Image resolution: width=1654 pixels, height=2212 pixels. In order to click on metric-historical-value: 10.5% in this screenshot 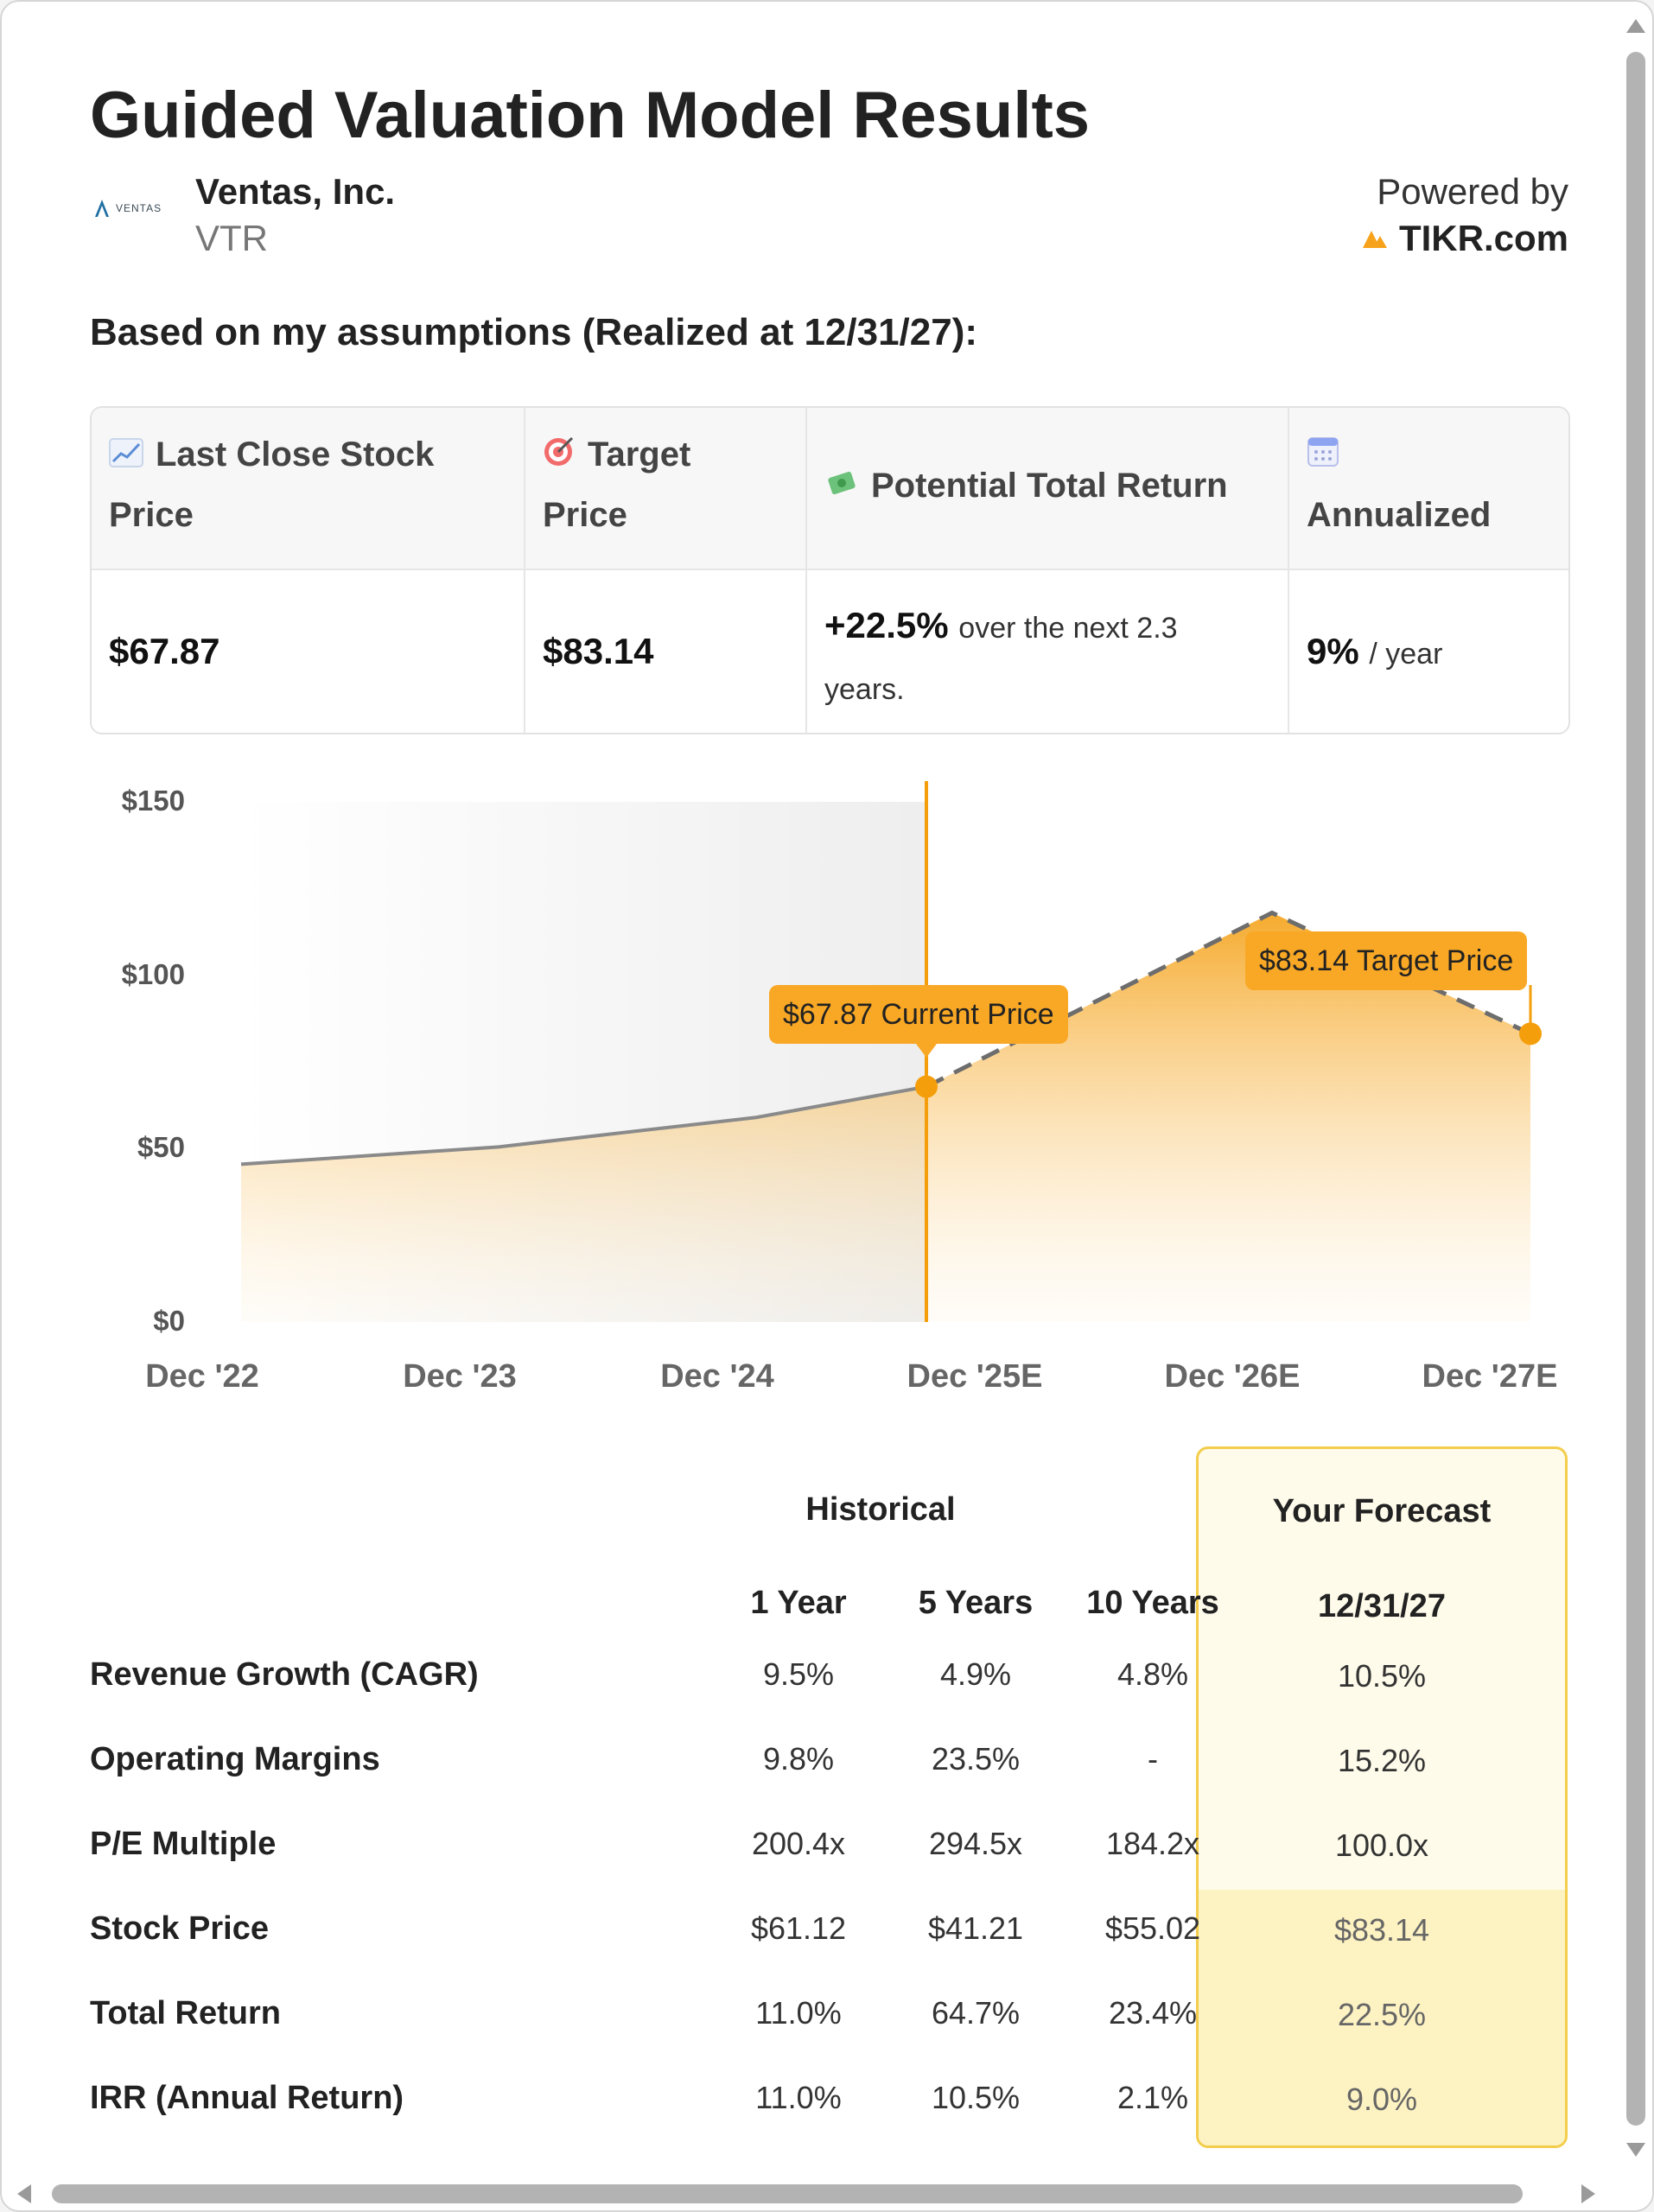, I will do `click(976, 2097)`.